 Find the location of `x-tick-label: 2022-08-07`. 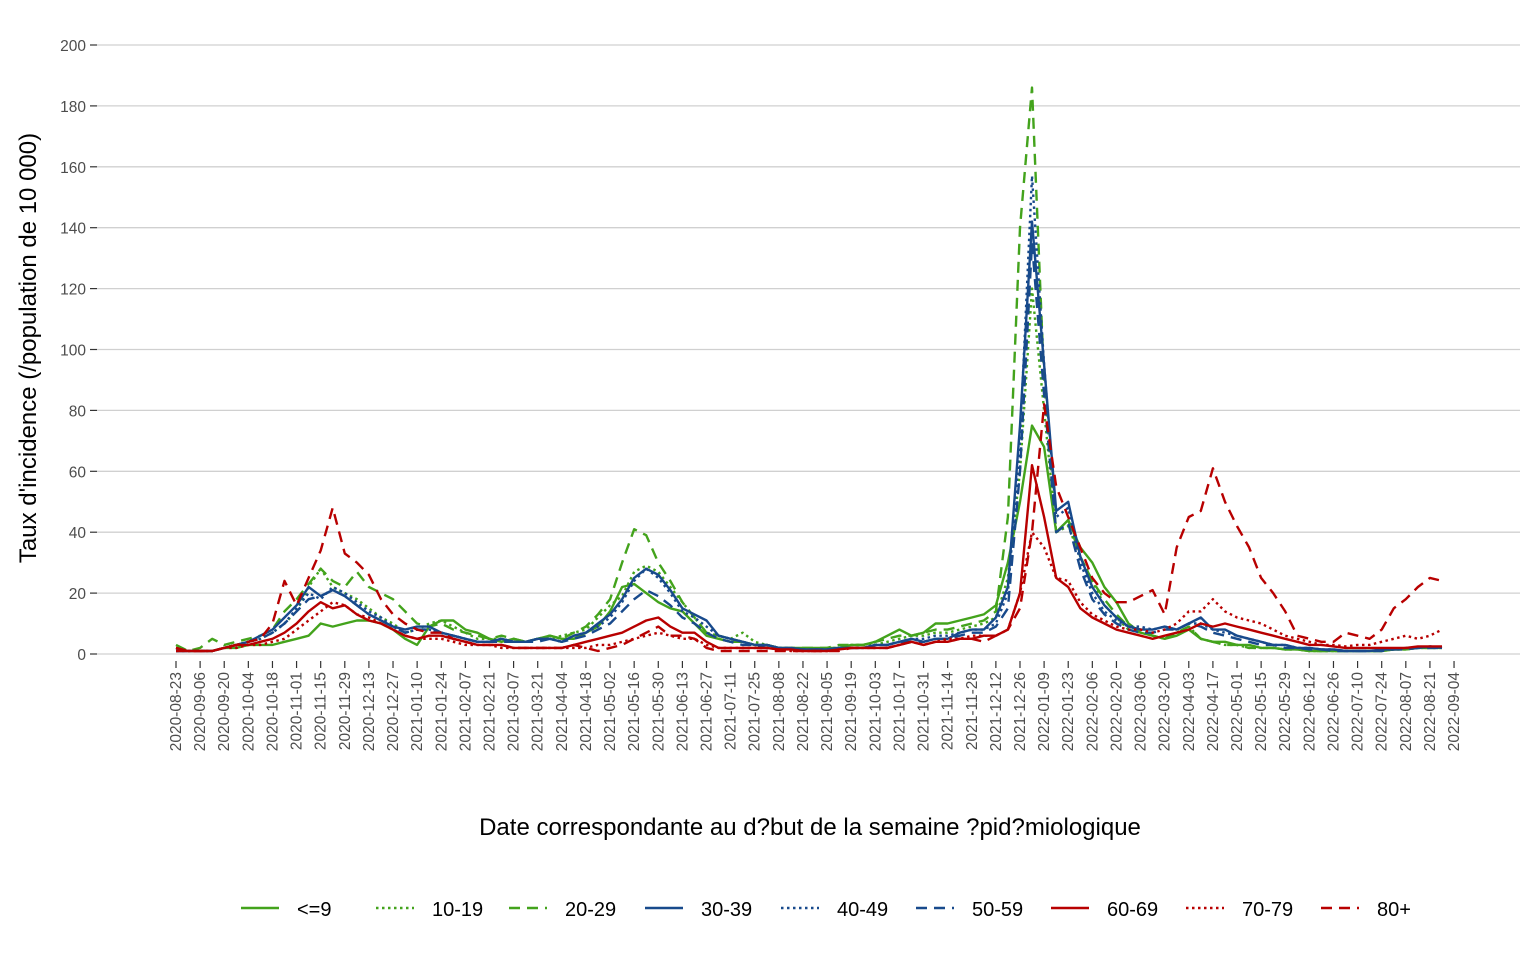

x-tick-label: 2022-08-07 is located at coordinates (1406, 711).